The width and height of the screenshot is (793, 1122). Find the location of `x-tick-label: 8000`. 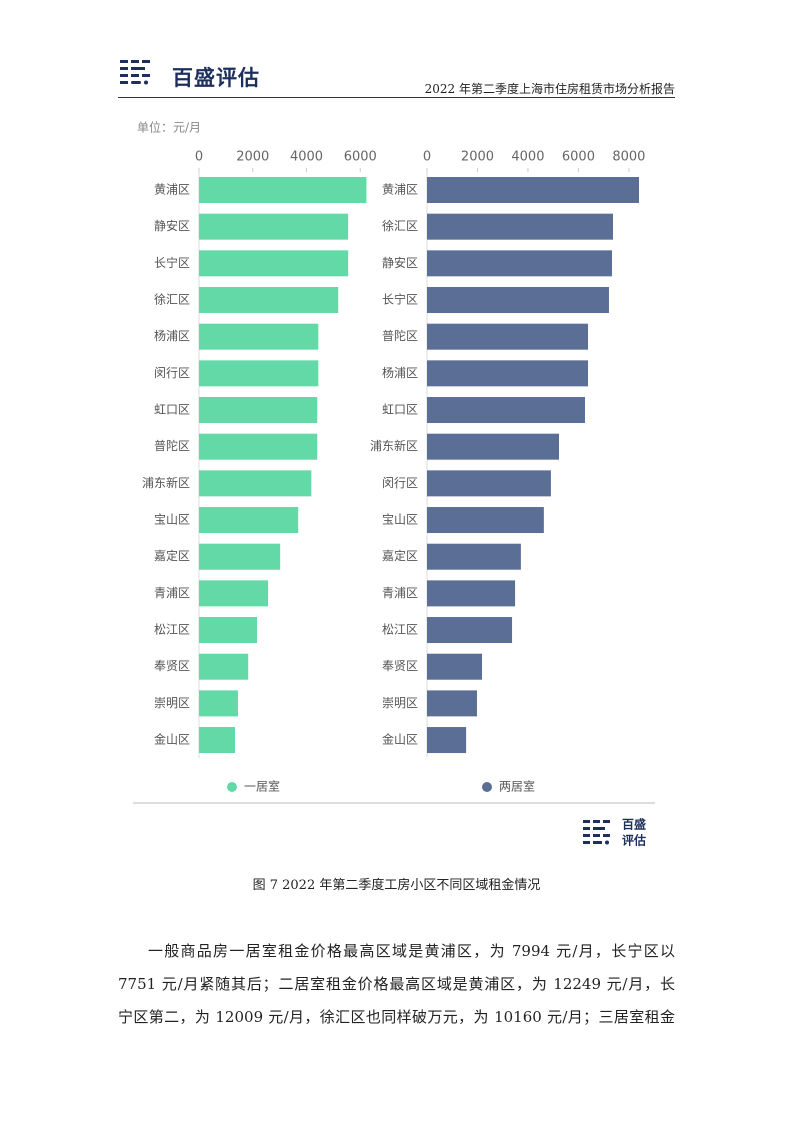

x-tick-label: 8000 is located at coordinates (628, 157).